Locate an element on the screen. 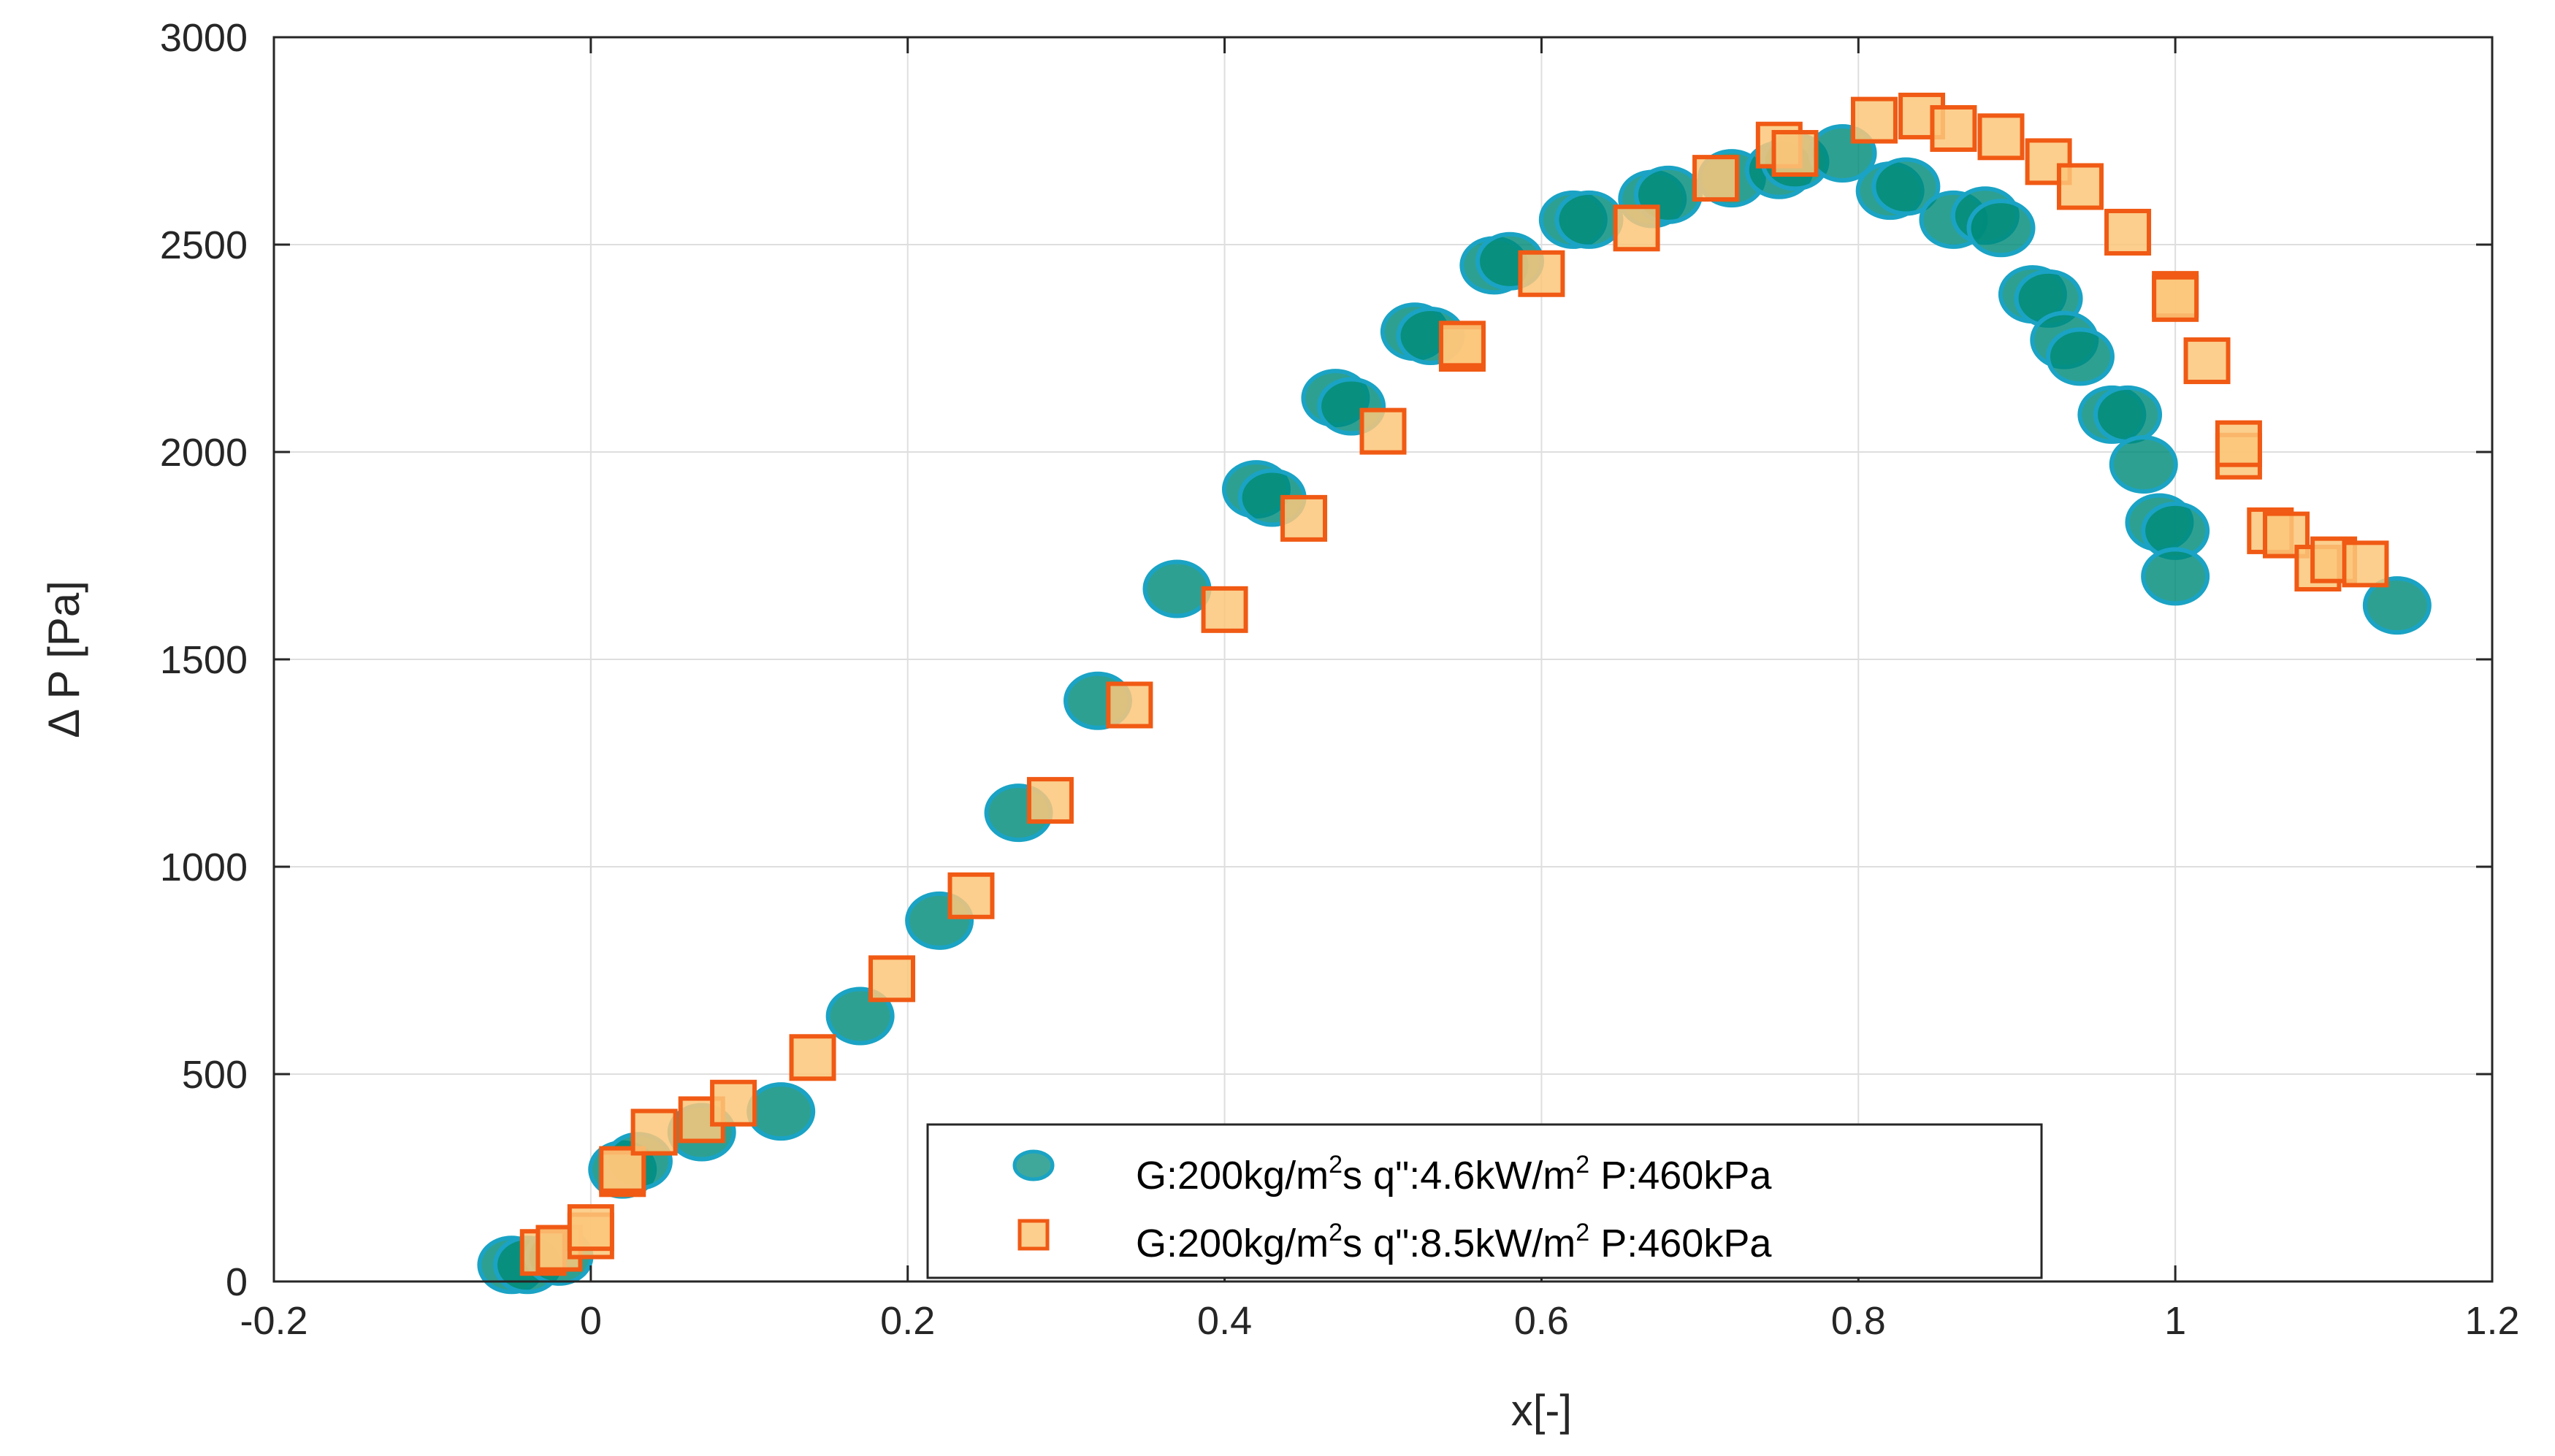 Image resolution: width=2555 pixels, height=1456 pixels. legend-entry-series-1: G:200kg/m2s q":4.6kW/m2 P:460kPa is located at coordinates (1392, 1173).